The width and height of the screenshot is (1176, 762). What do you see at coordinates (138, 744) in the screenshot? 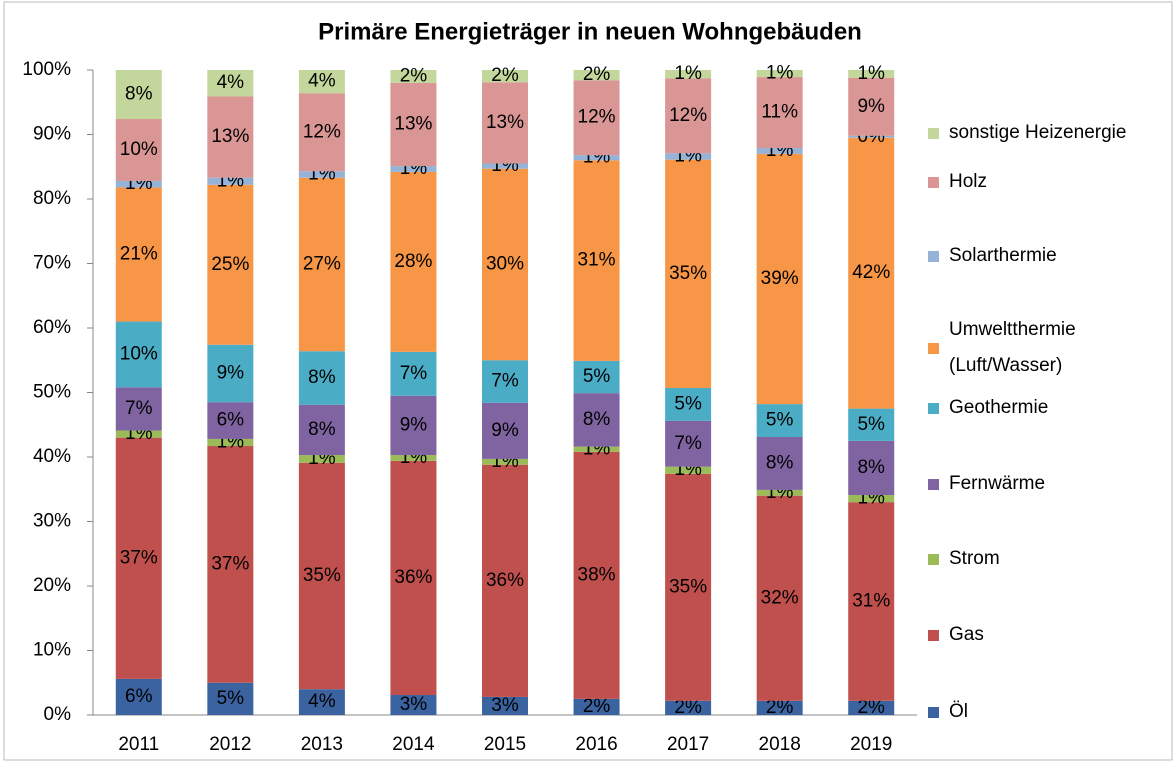
I see `x-tick-label: 2011` at bounding box center [138, 744].